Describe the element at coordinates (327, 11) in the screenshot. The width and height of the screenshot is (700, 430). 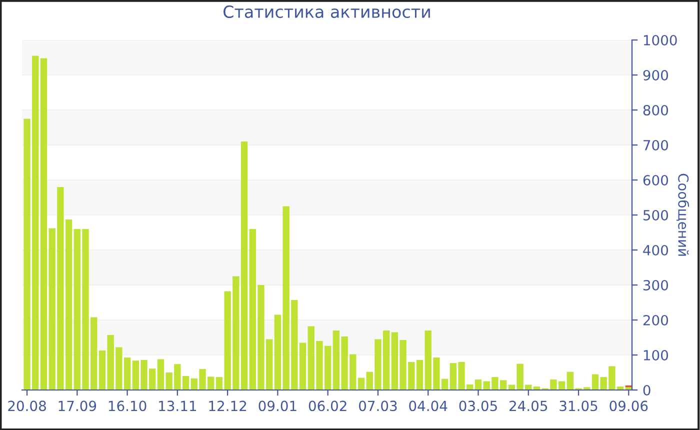
I see `chart-title: Статистика активности` at that location.